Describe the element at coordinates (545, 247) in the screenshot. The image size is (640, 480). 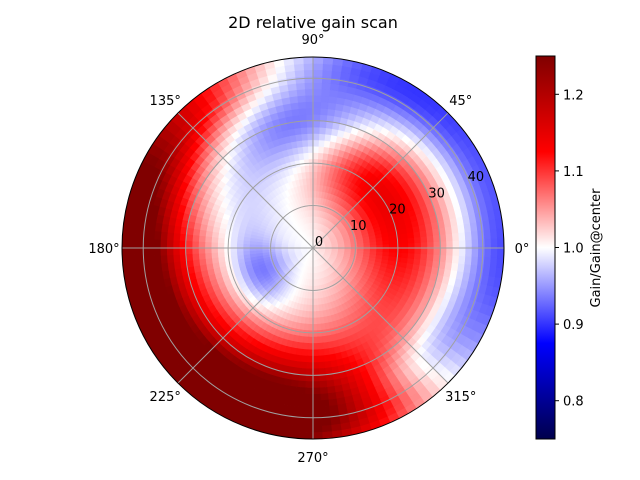
I see `colorbar` at that location.